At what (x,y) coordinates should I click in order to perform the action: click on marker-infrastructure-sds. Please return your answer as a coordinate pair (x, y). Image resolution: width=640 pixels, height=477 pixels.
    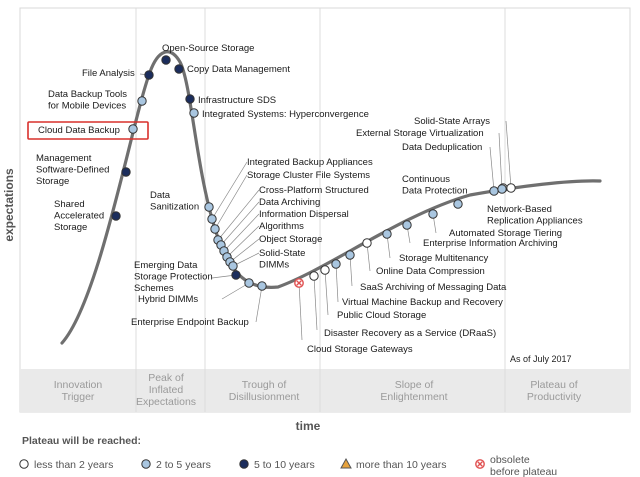
    Looking at the image, I should click on (190, 99).